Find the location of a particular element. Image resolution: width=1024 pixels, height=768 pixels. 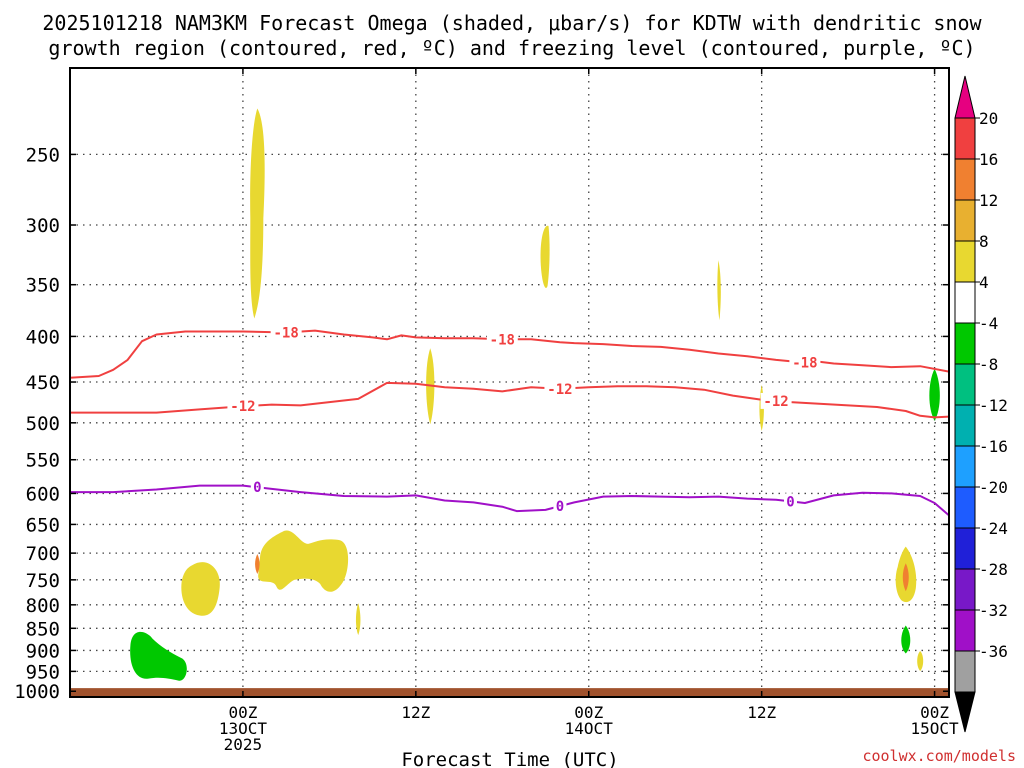

contour-label-zero-1: 0 is located at coordinates (560, 507).